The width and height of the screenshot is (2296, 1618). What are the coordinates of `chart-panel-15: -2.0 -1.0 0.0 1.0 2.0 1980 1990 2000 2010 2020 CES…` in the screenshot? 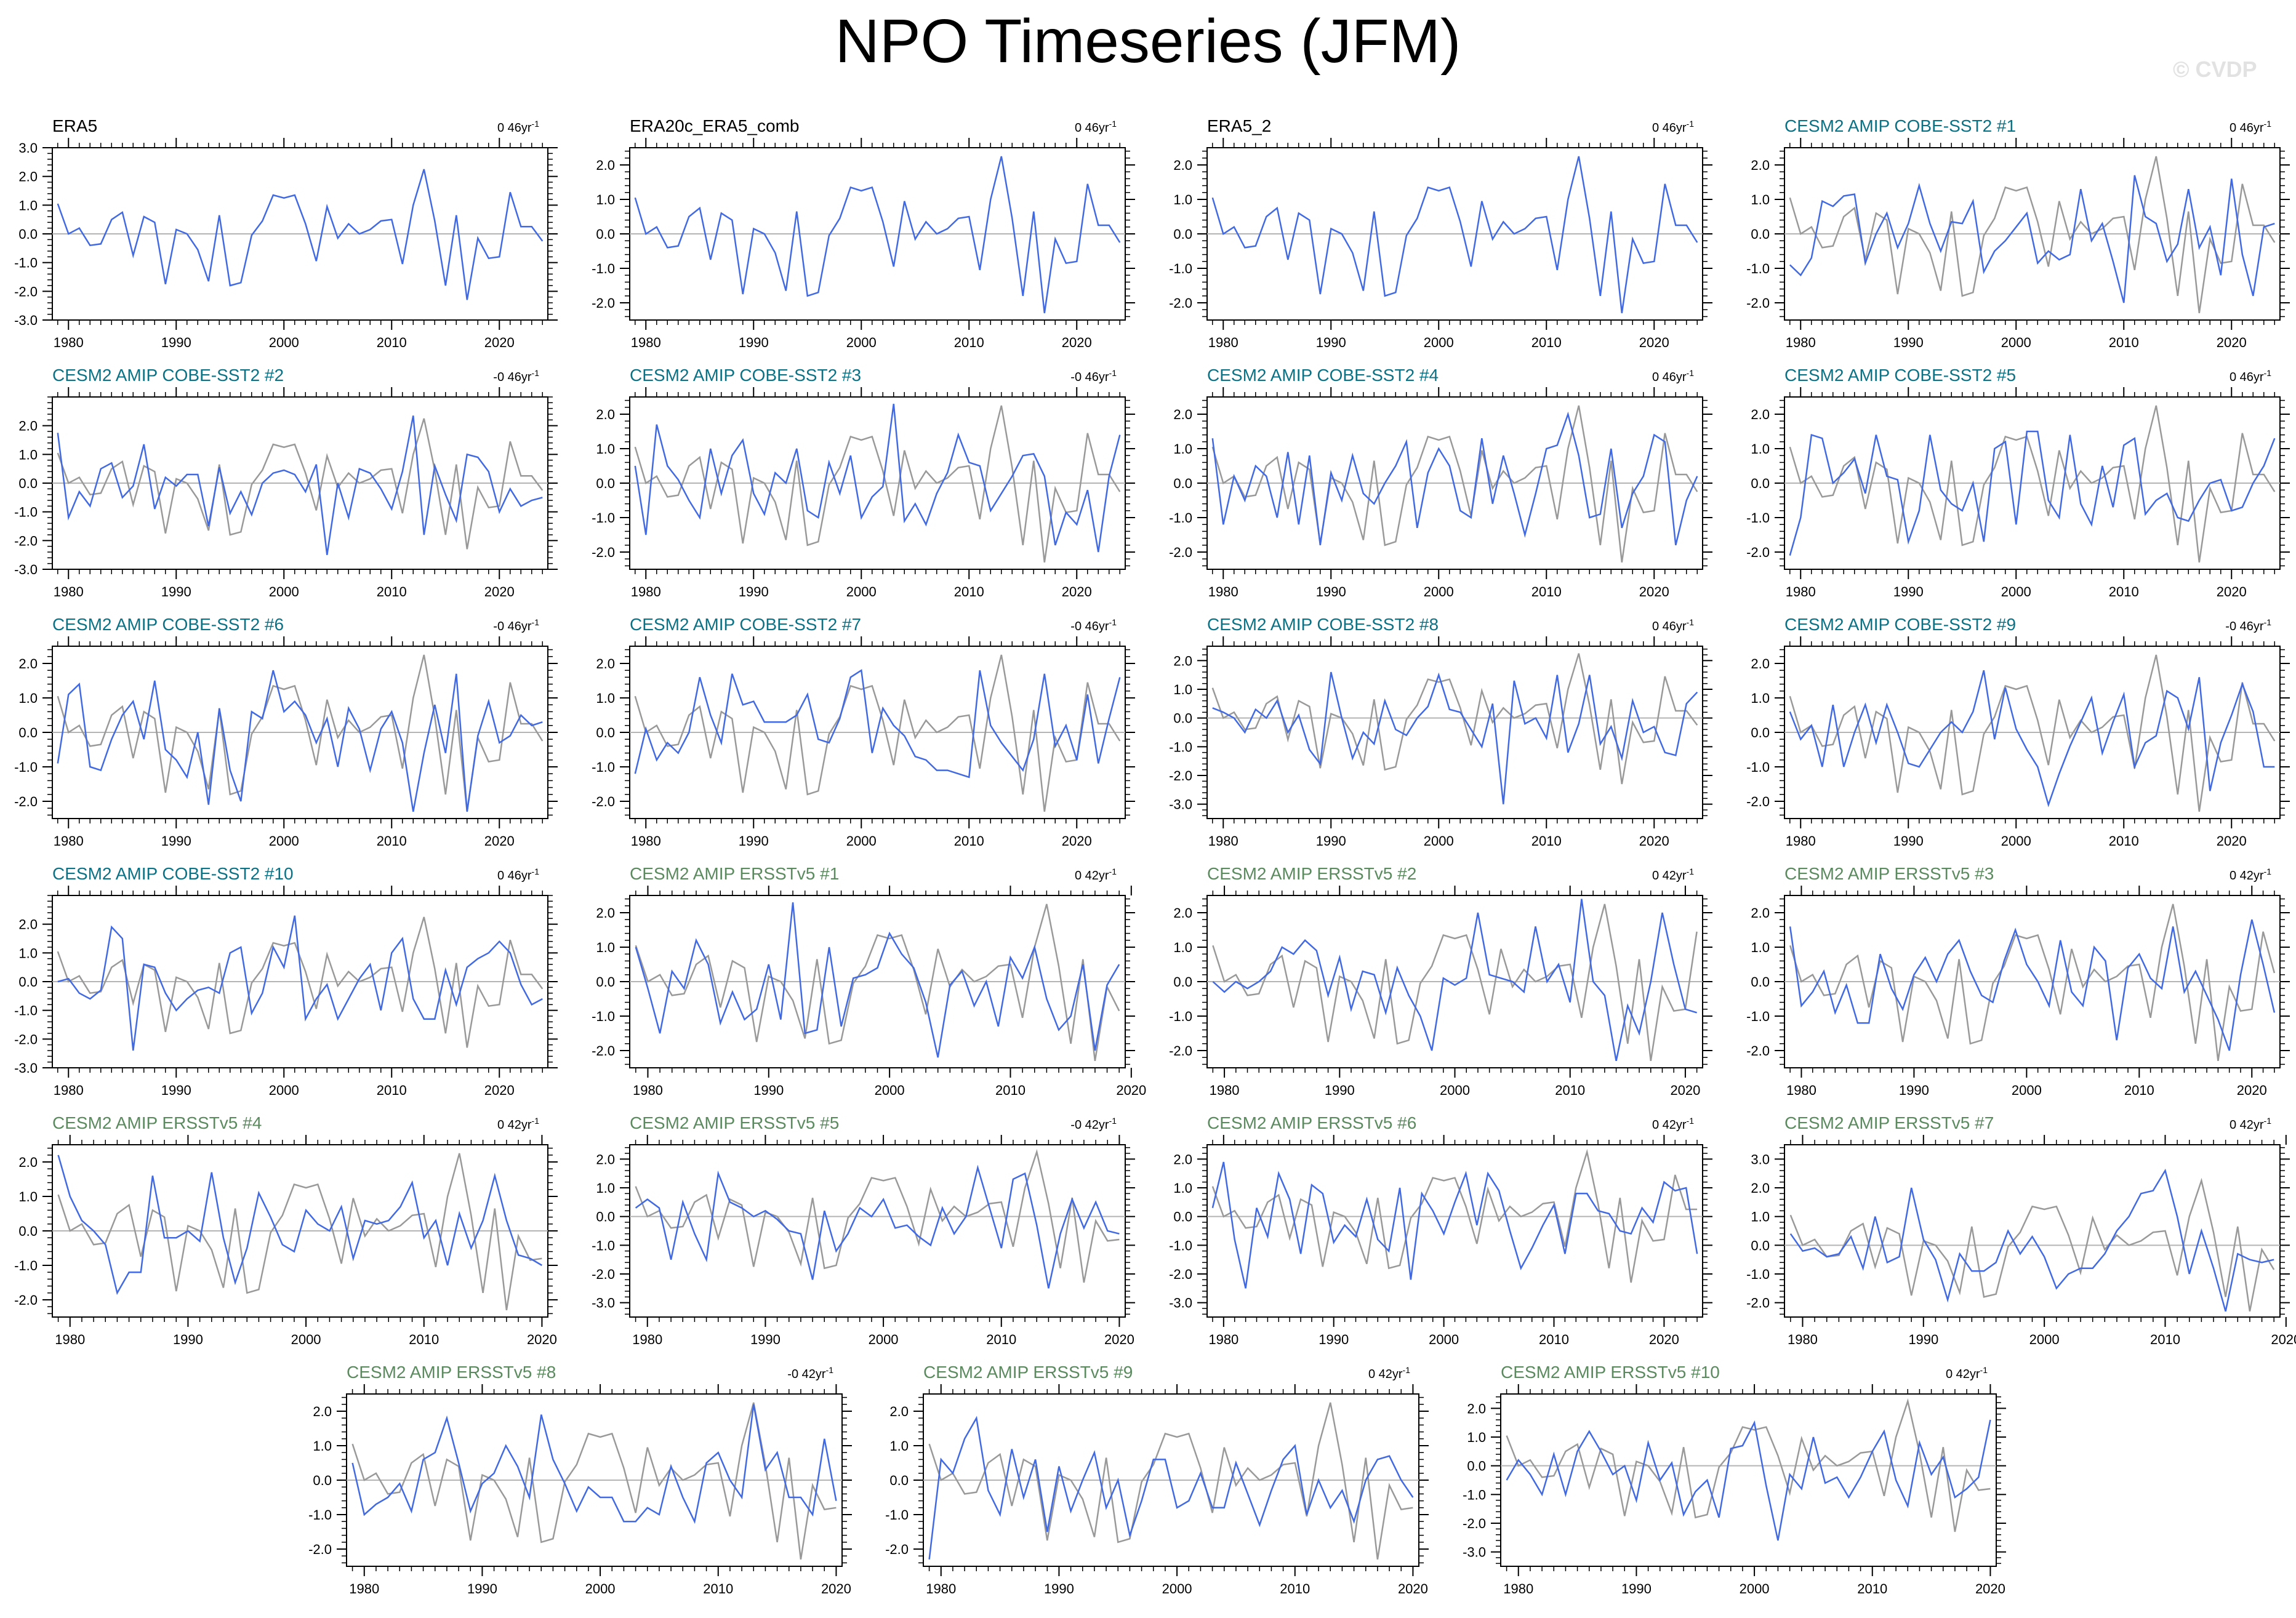 It's located at (1440, 981).